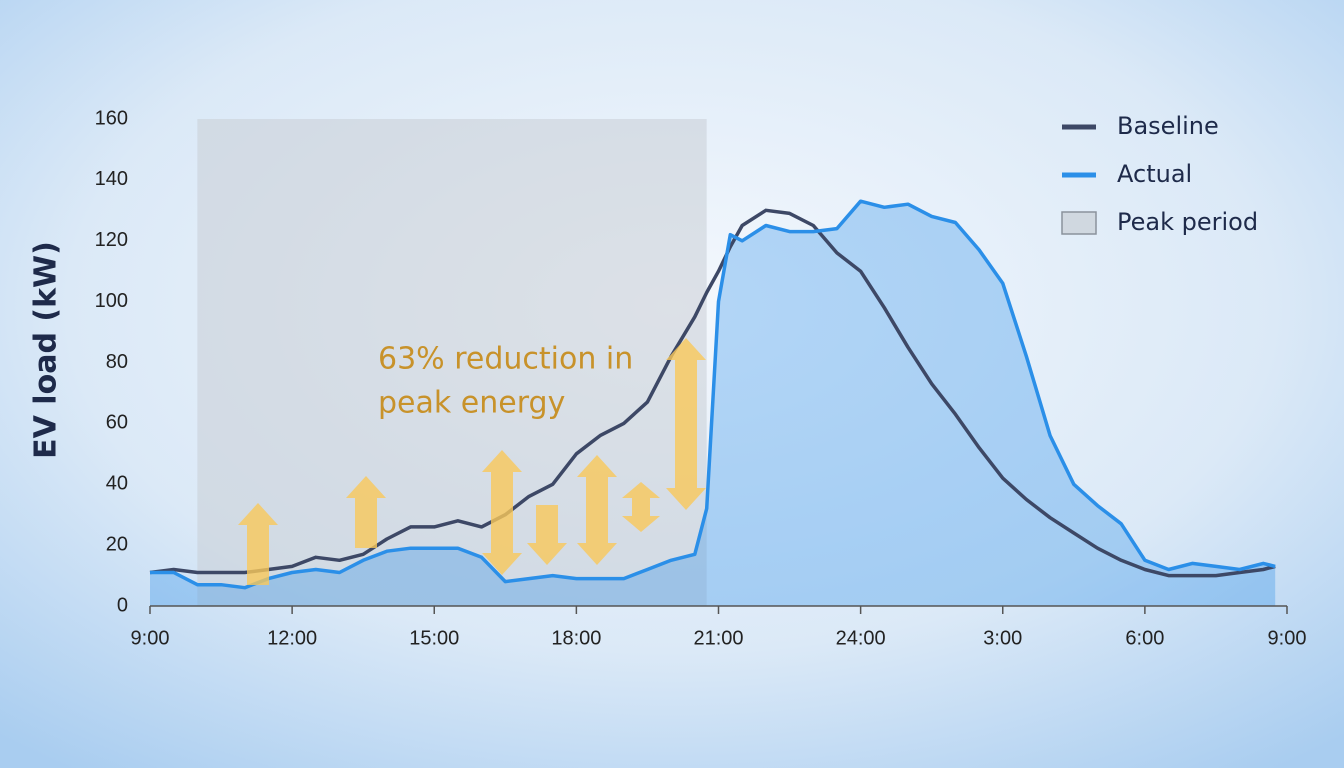  What do you see at coordinates (1168, 126) in the screenshot?
I see `legend-label: Baseline` at bounding box center [1168, 126].